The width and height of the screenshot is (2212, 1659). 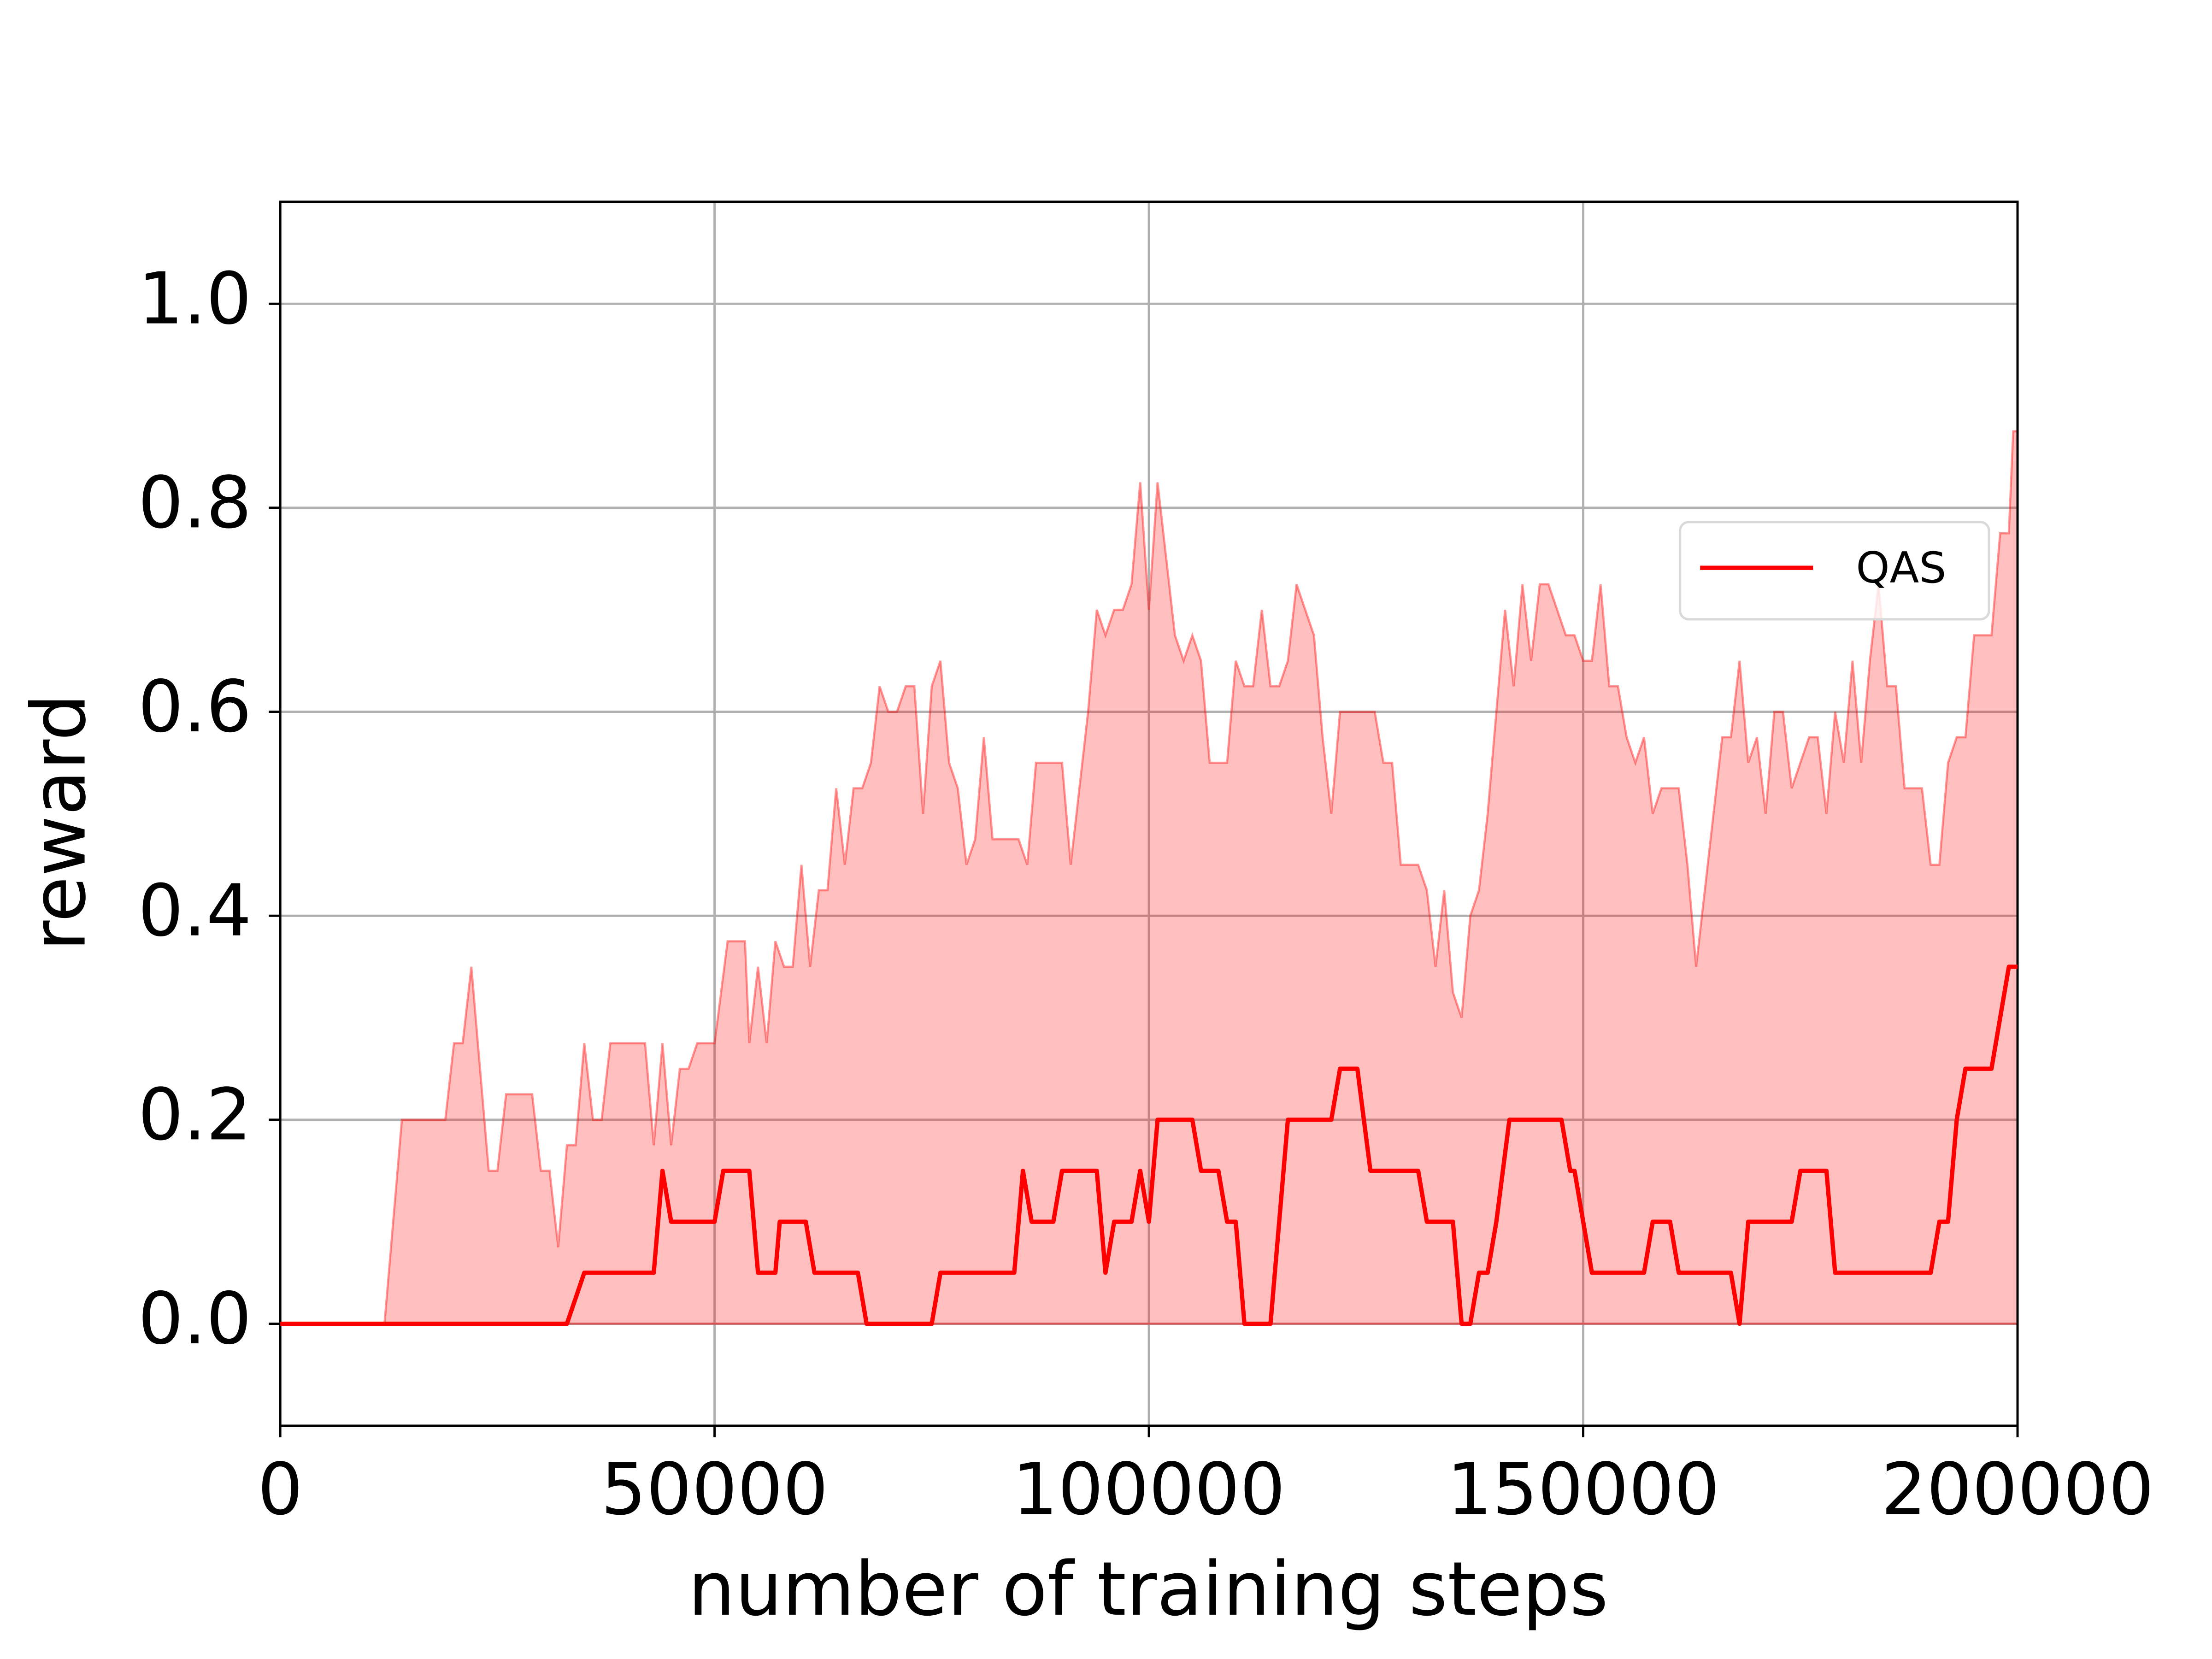 What do you see at coordinates (195, 502) in the screenshot?
I see `y-tick-label: 0.8` at bounding box center [195, 502].